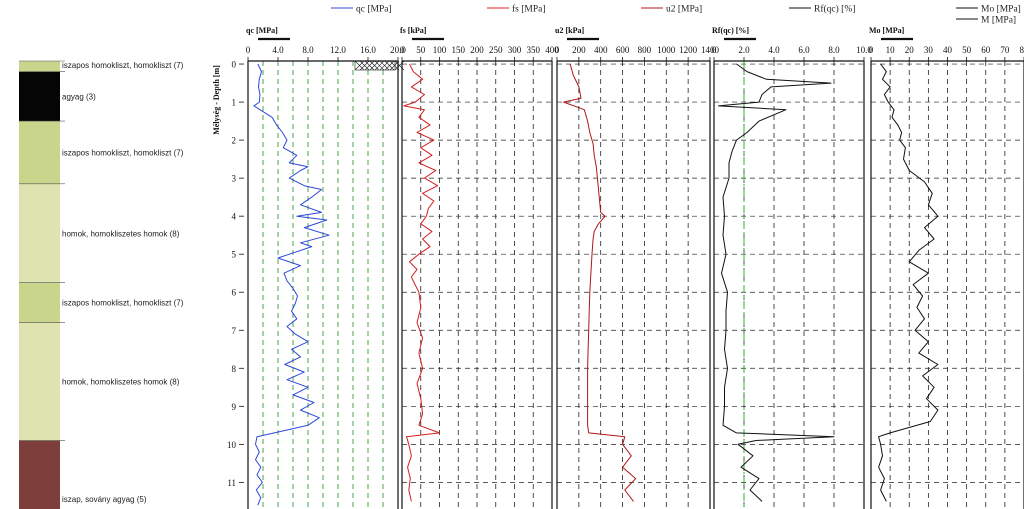  I want to click on legend-label: u2 [MPa], so click(684, 10).